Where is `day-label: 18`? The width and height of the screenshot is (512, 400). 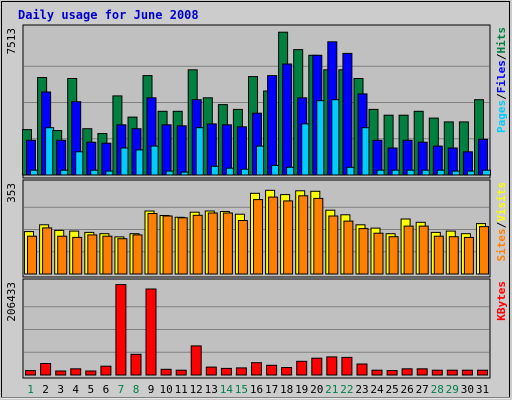 day-label: 18 is located at coordinates (286, 389).